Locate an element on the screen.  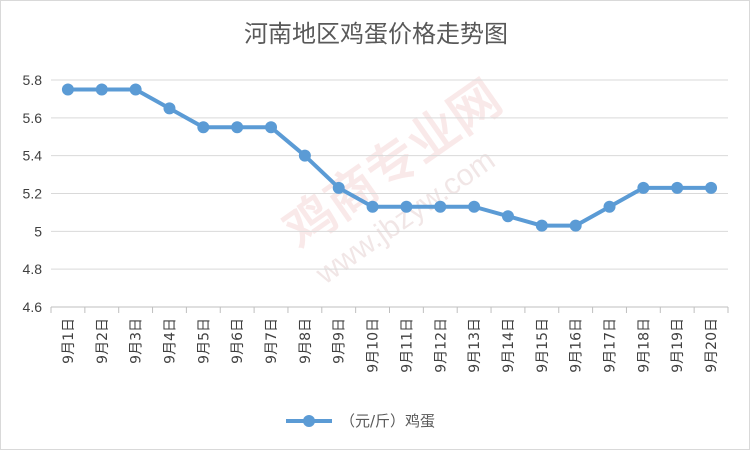
x-tick-label: 9月6日 is located at coordinates (238, 341).